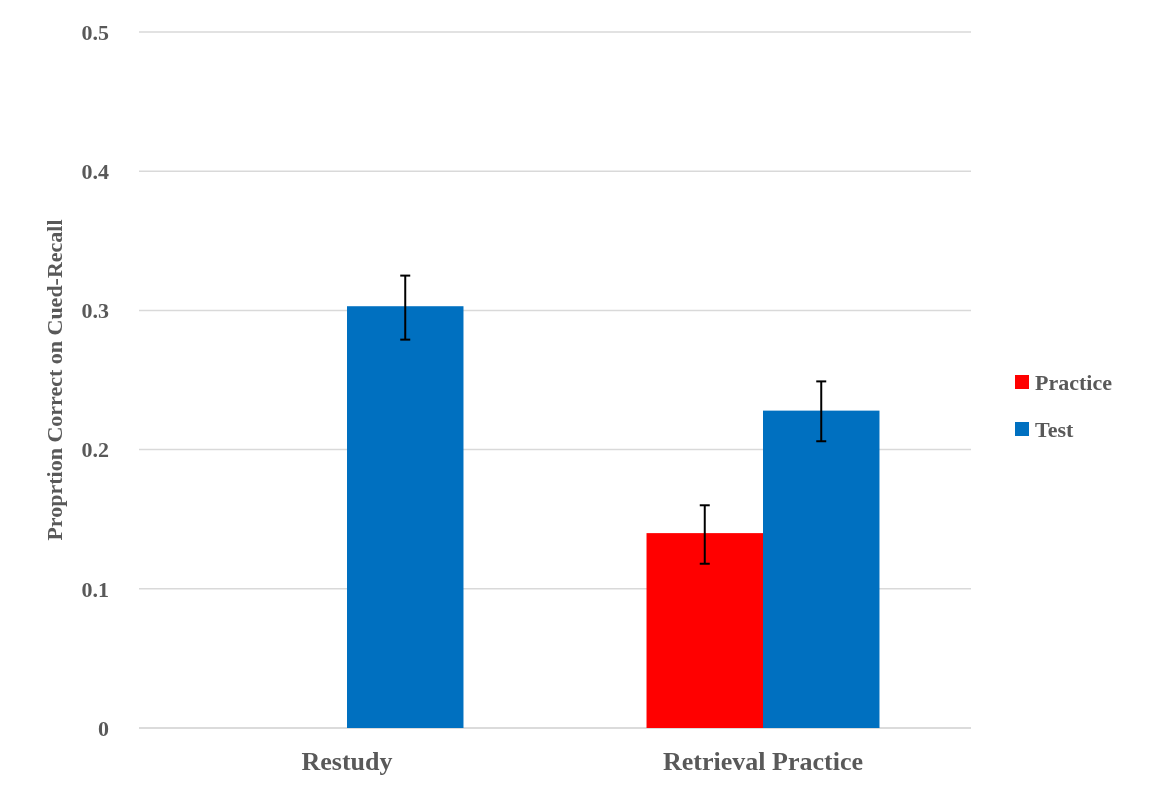  What do you see at coordinates (763, 761) in the screenshot?
I see `x-tick-label: Retrieval Practice` at bounding box center [763, 761].